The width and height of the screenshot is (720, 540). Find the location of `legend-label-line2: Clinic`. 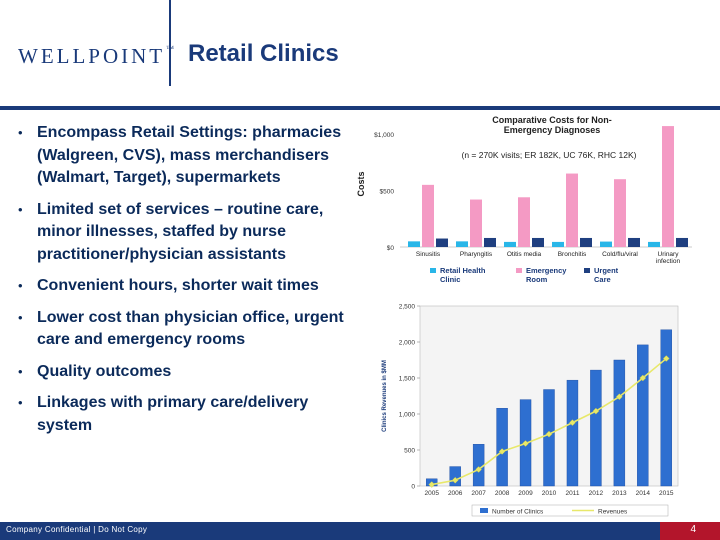

legend-label-line2: Clinic is located at coordinates (450, 279).